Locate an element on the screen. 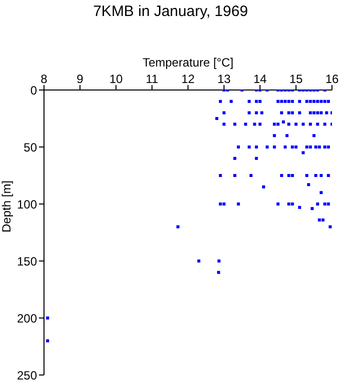 The height and width of the screenshot is (384, 341). x-tick-label: 11 is located at coordinates (152, 79).